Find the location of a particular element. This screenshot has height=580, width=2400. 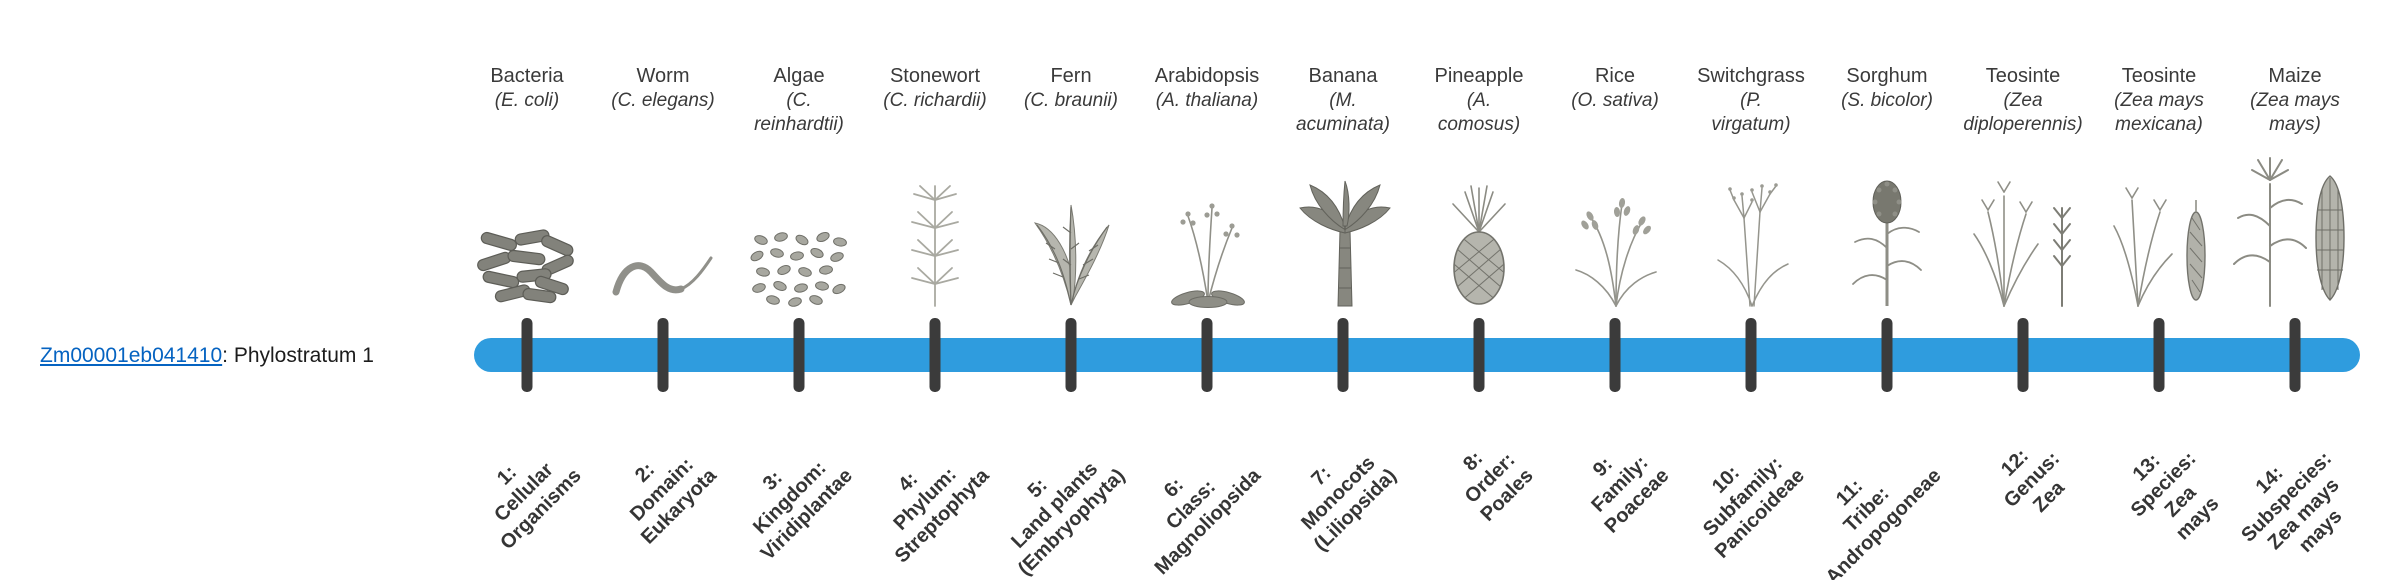

taxon-species: (Zea diploperennis) is located at coordinates (2023, 112).